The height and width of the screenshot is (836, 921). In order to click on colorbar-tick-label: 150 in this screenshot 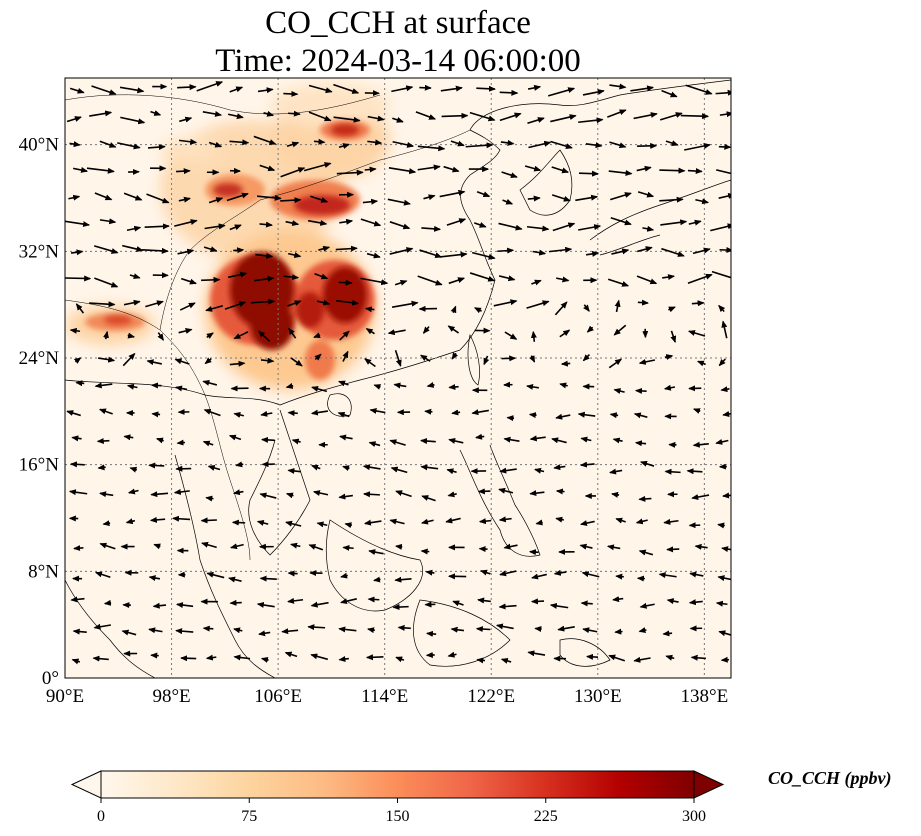, I will do `click(398, 816)`.